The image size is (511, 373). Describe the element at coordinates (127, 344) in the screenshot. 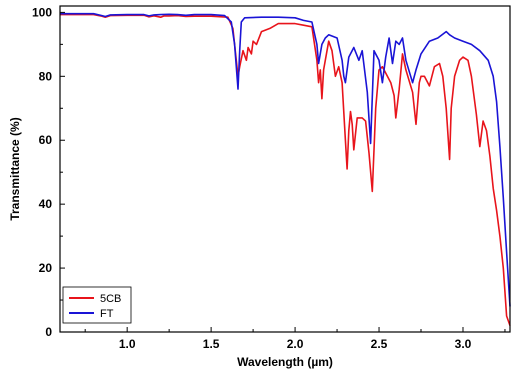

I see `x-tick-label: 1.0` at that location.